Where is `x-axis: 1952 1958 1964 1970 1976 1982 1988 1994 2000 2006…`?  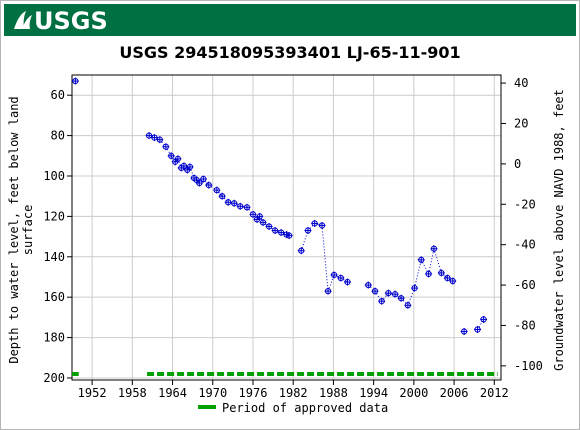 x-axis: 1952 1958 1964 1970 1976 1982 1988 1994 2000 2006… is located at coordinates (293, 390).